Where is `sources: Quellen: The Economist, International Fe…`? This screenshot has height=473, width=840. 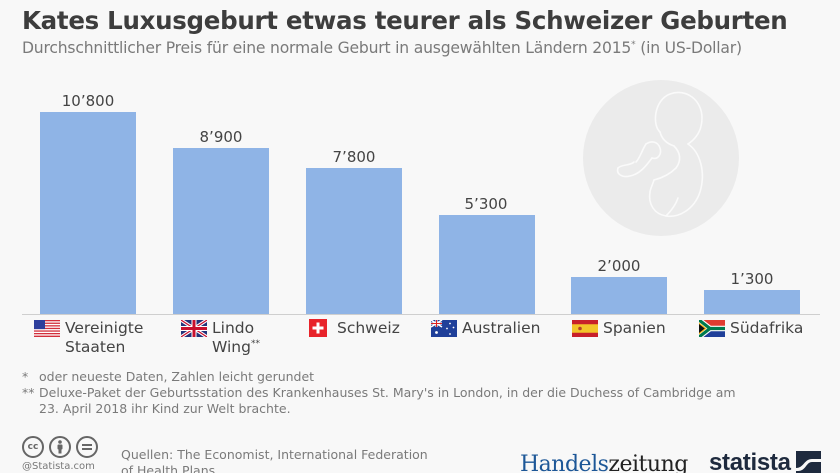 sources: Quellen: The Economist, International Fe… is located at coordinates (281, 460).